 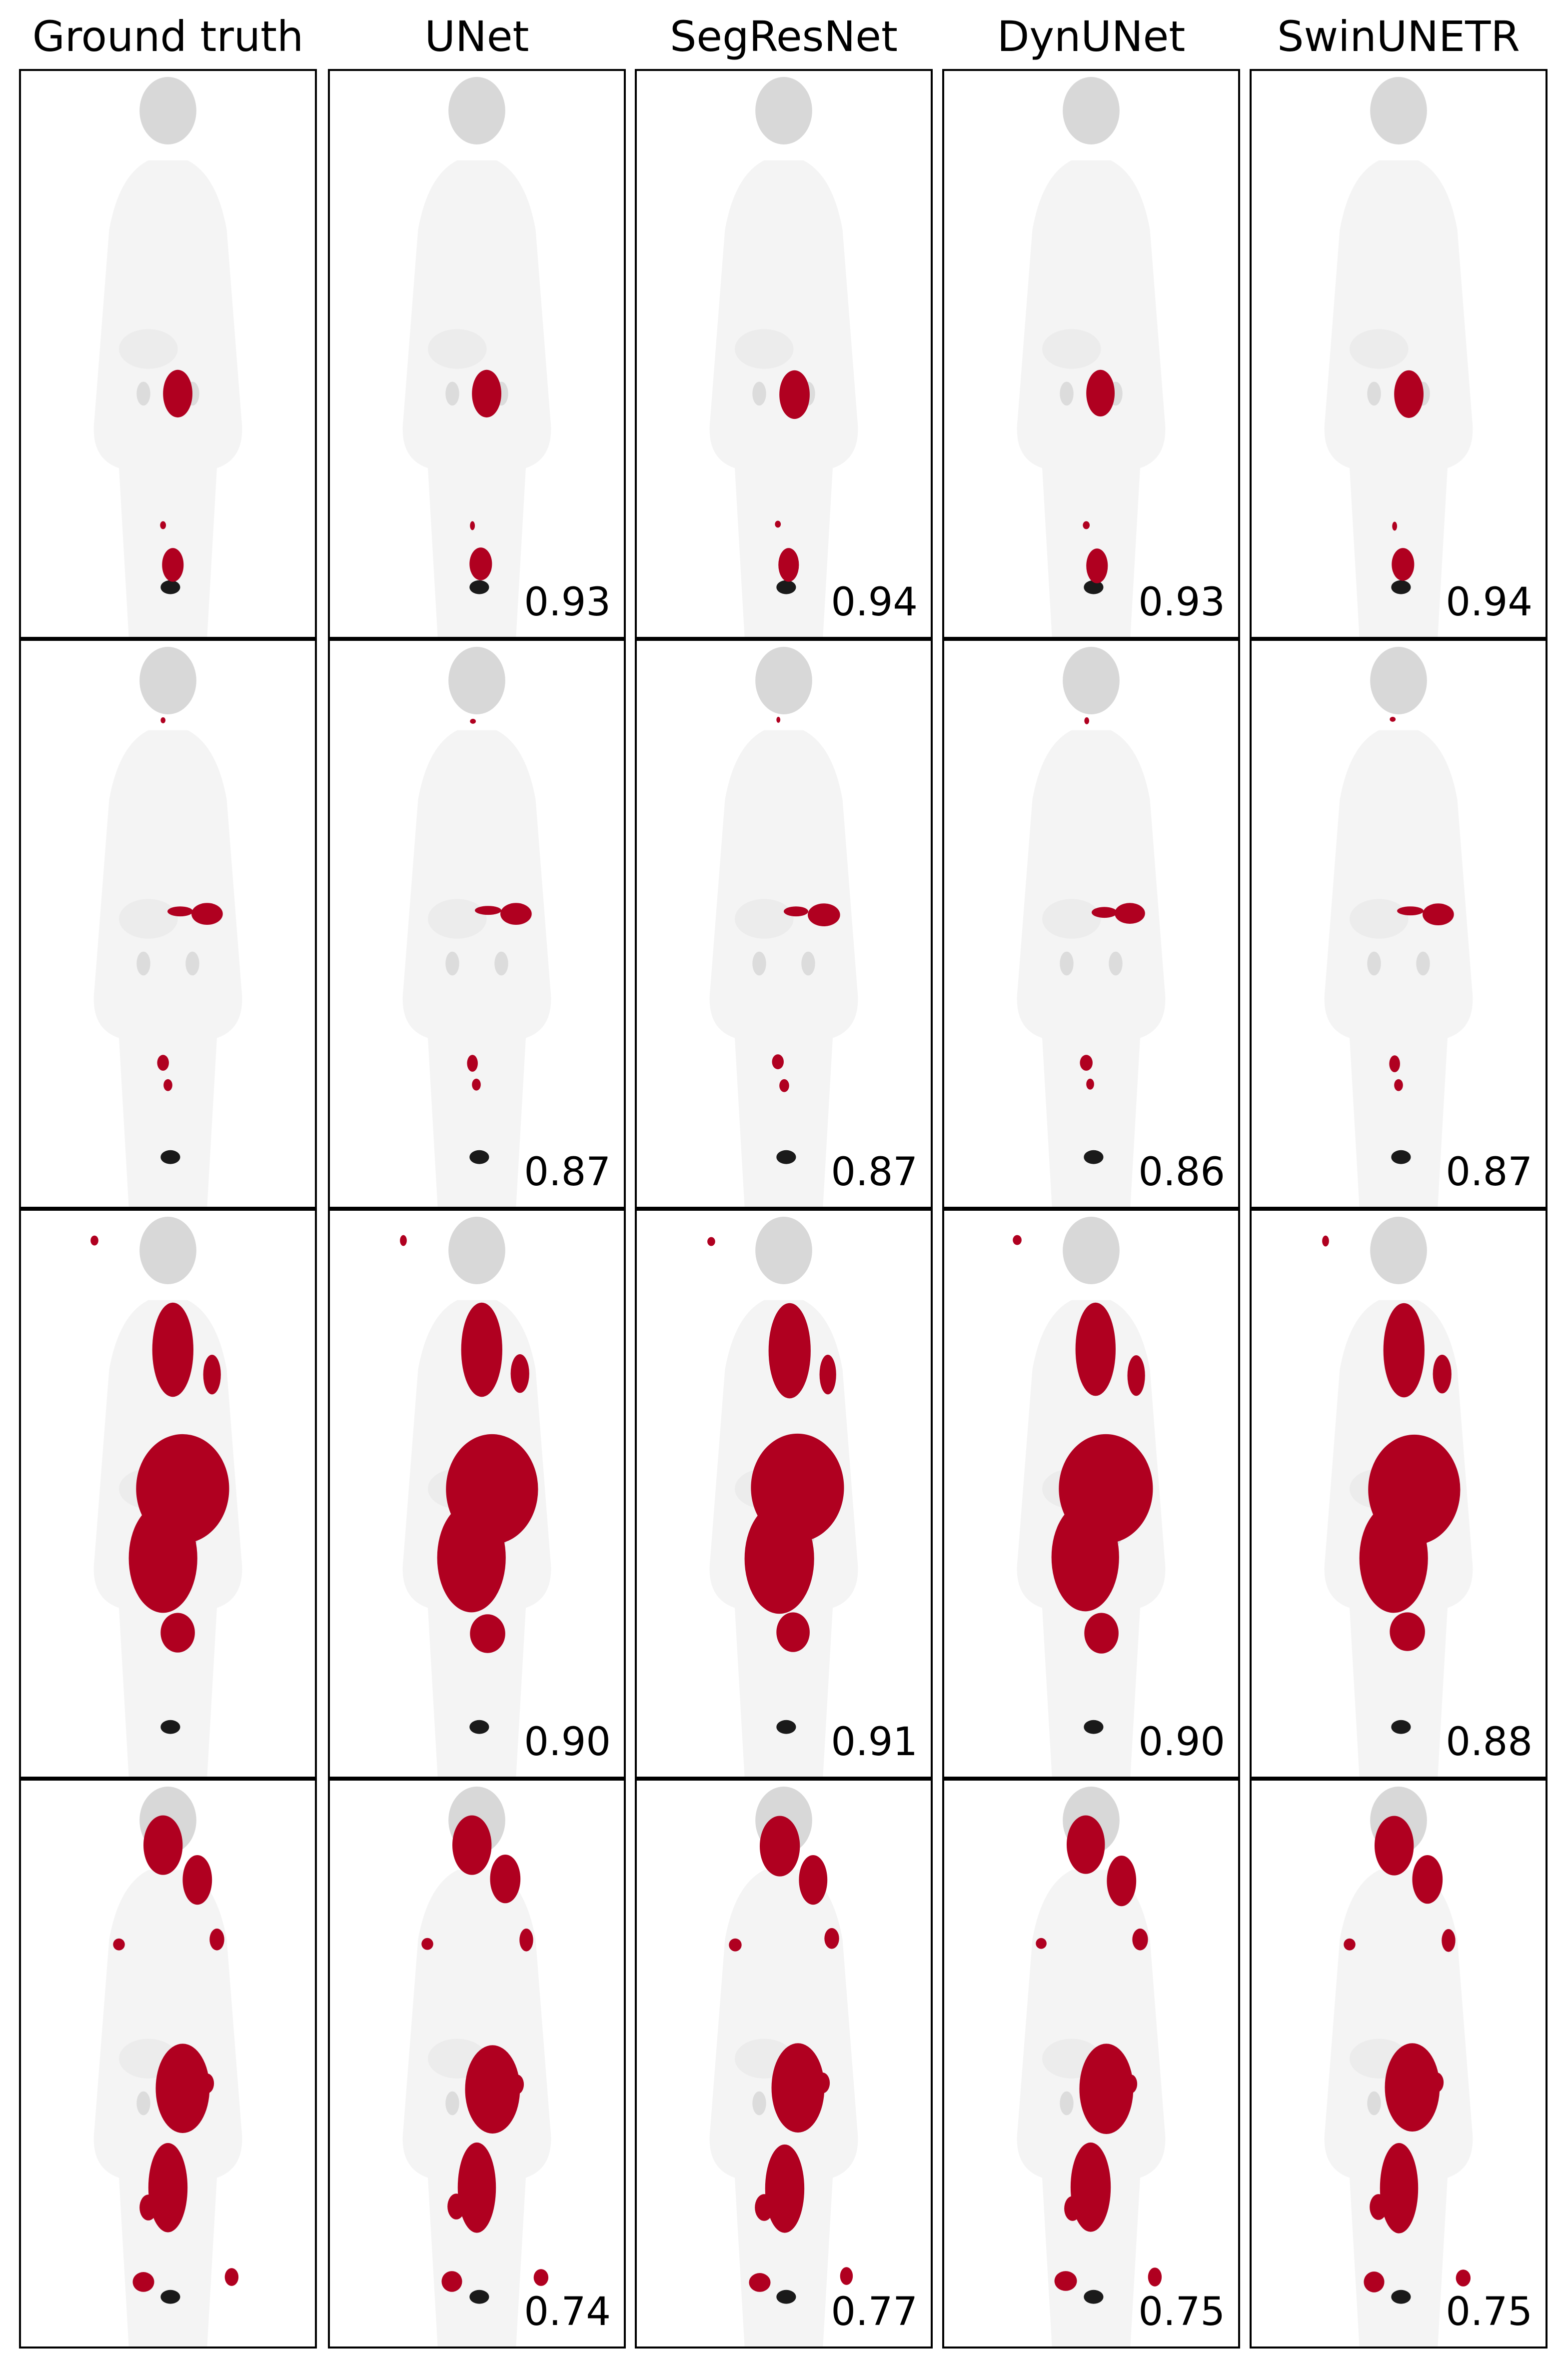 What do you see at coordinates (1181, 1173) in the screenshot?
I see `dice-score: 0.86` at bounding box center [1181, 1173].